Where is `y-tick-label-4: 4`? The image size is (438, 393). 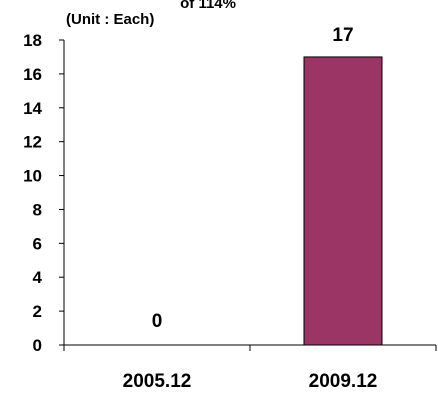
y-tick-label-4: 4 is located at coordinates (38, 277).